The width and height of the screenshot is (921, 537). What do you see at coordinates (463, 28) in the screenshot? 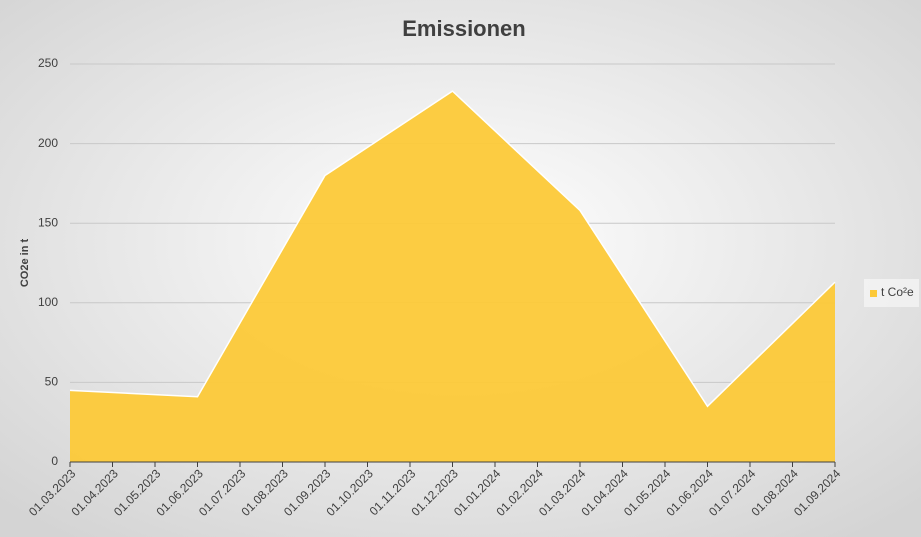
I see `chart-title: Emissionen` at bounding box center [463, 28].